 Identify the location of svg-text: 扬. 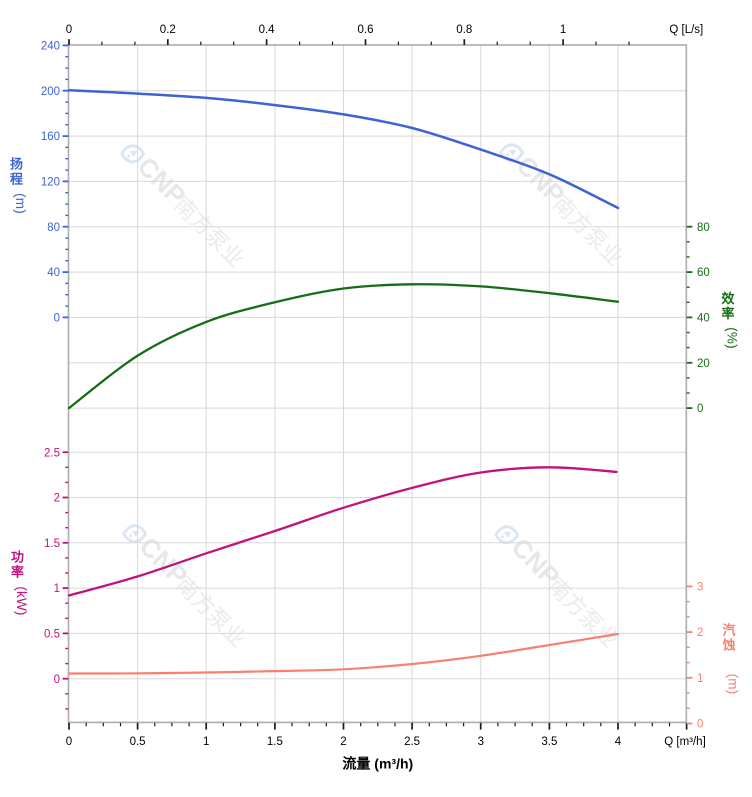
(16, 163).